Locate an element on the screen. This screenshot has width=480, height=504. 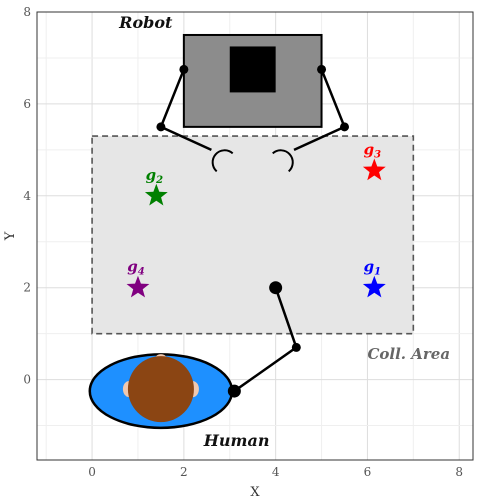
x-tick-label: 4 is located at coordinates (276, 472).